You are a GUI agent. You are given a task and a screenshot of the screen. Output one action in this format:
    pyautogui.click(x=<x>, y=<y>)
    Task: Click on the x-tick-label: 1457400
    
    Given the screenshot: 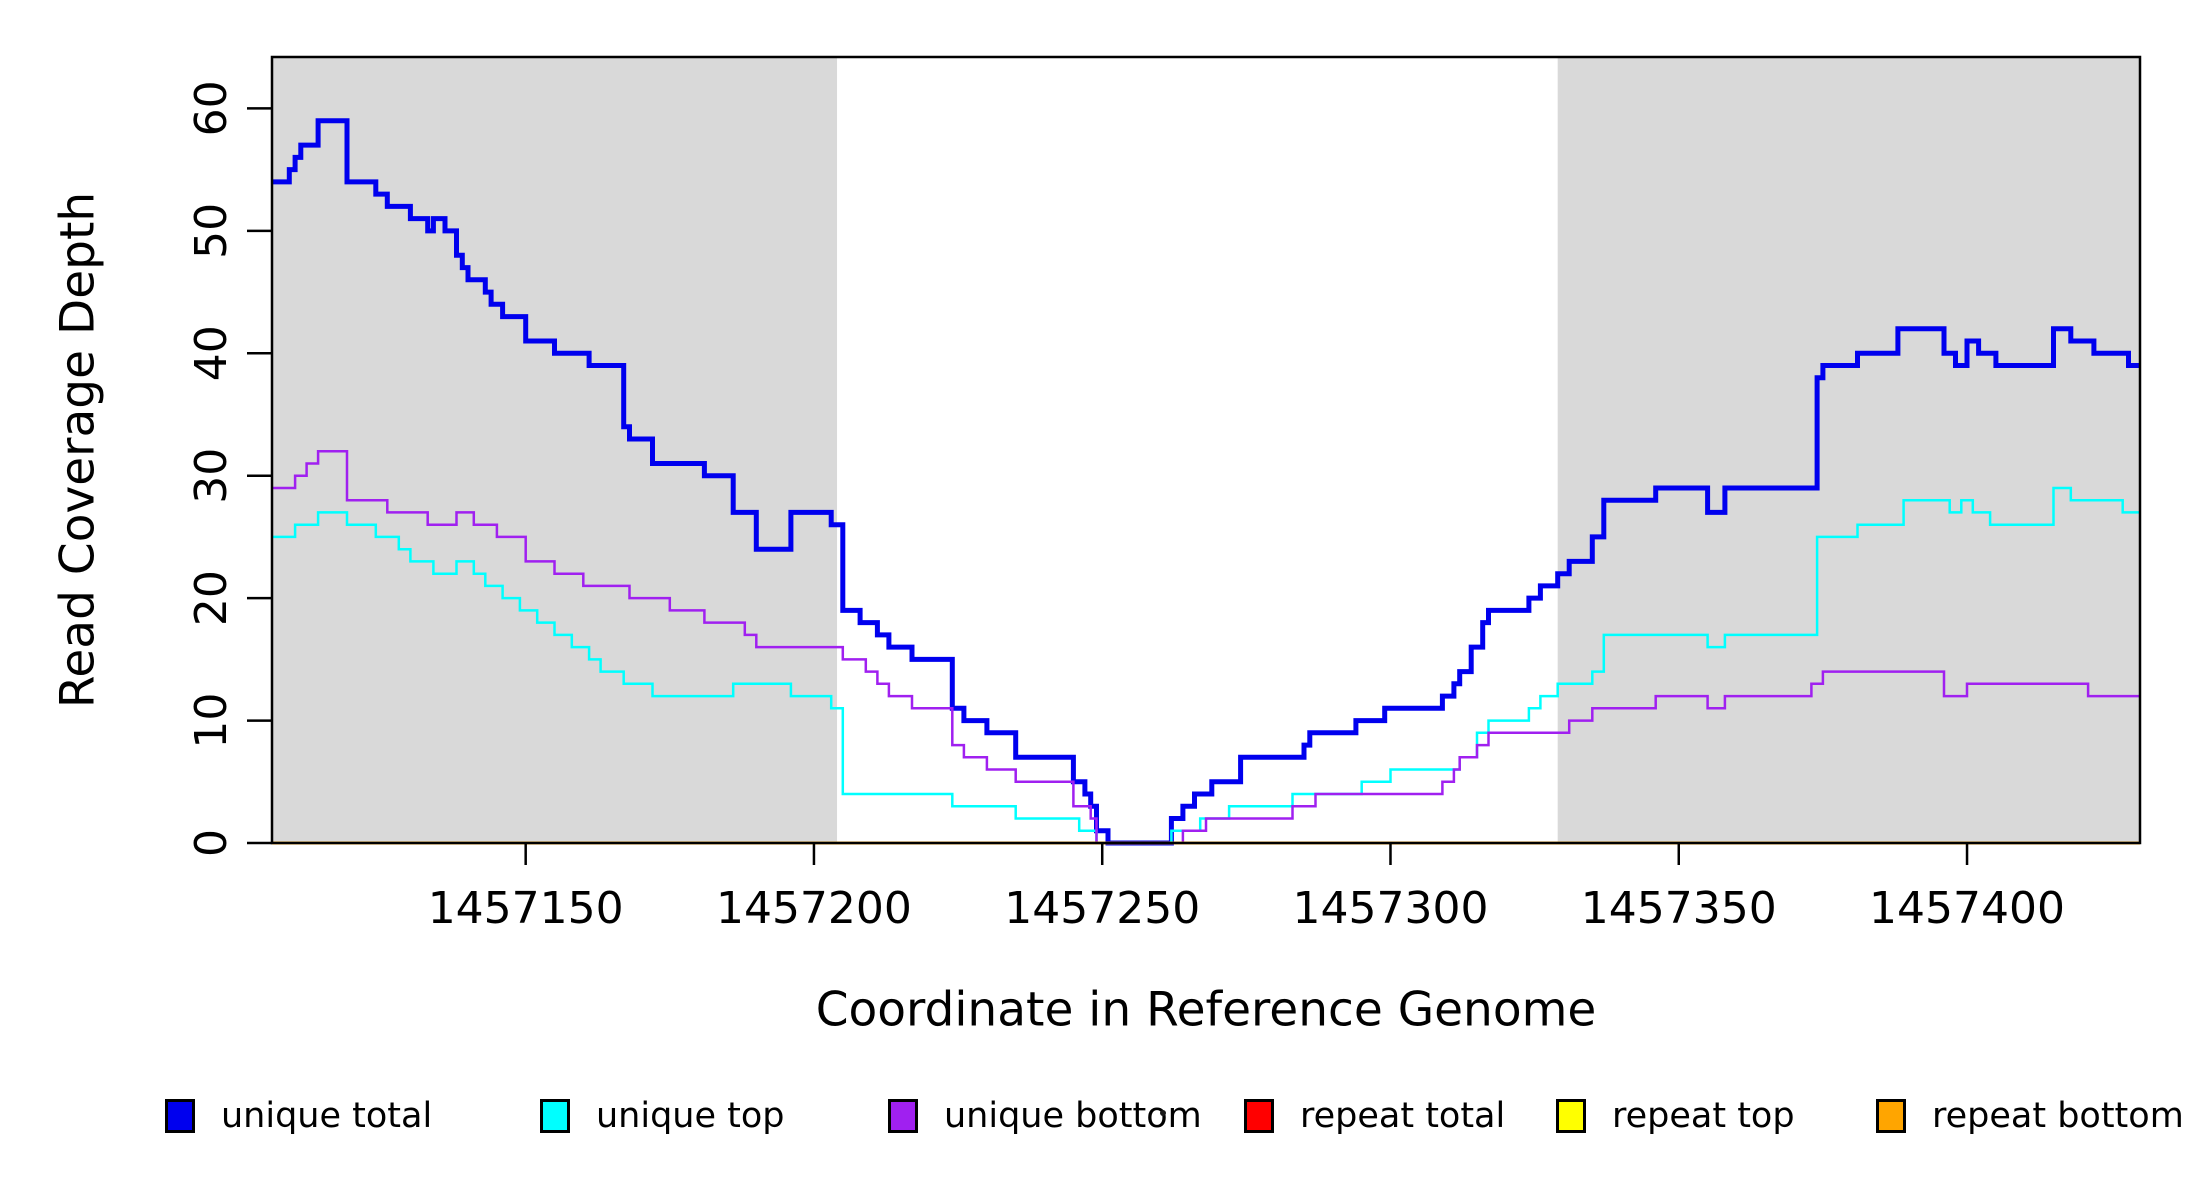 What is the action you would take?
    pyautogui.click(x=1967, y=908)
    